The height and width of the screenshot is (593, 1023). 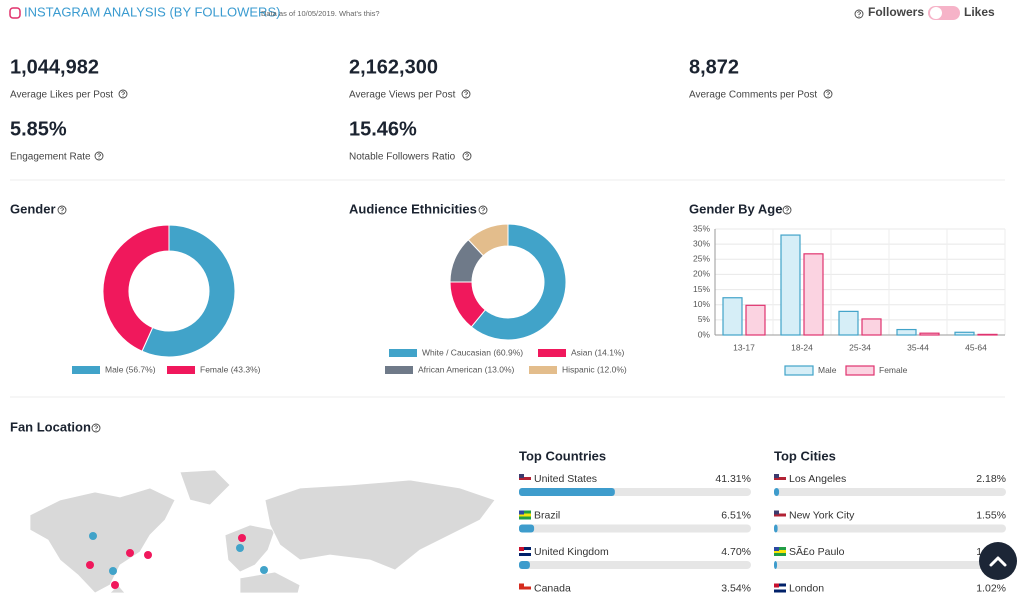 I want to click on y-tick-label: 0%, so click(x=704, y=334).